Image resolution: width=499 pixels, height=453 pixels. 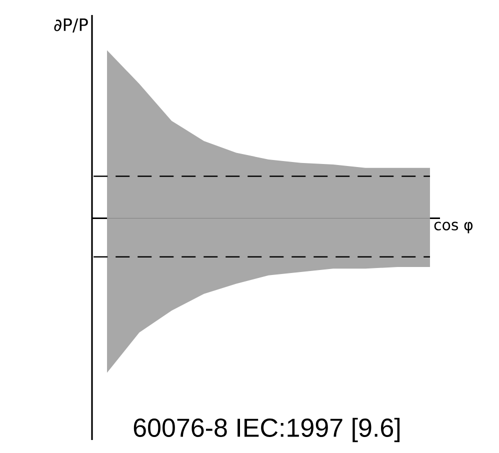 I want to click on text: 60076-8 IEC:1997 [9.6], so click(x=267, y=430).